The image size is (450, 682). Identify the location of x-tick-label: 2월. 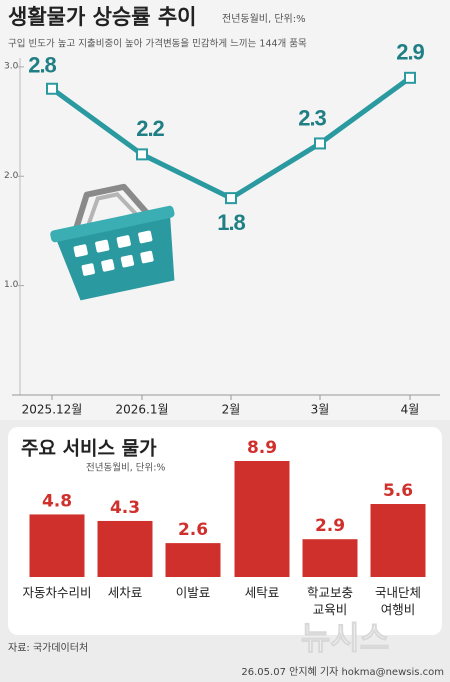
(231, 410).